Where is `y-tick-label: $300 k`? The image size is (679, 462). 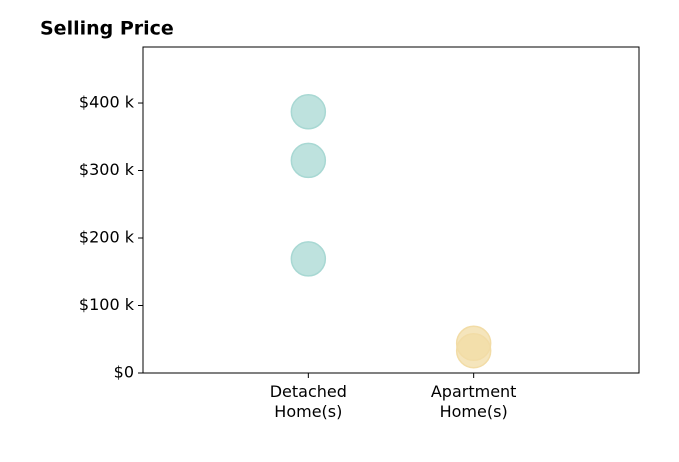 y-tick-label: $300 k is located at coordinates (107, 169).